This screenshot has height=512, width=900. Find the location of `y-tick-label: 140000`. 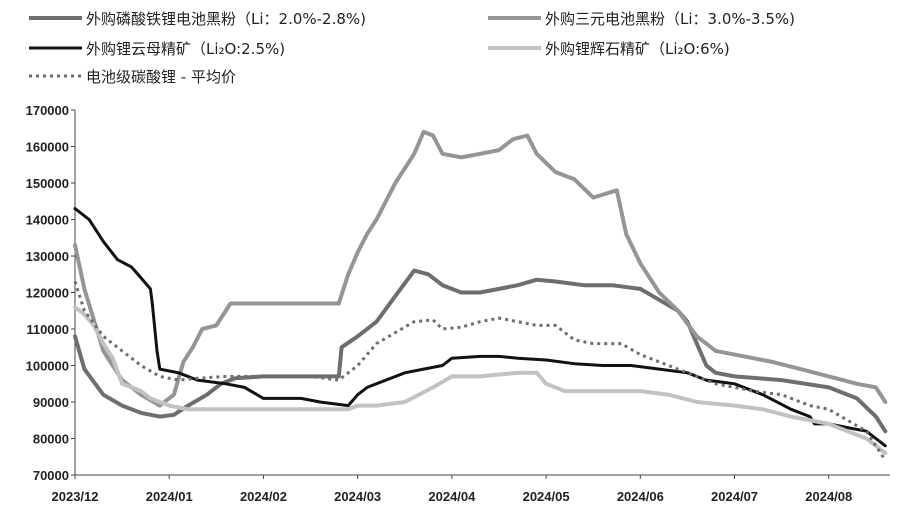

y-tick-label: 140000 is located at coordinates (47, 220).